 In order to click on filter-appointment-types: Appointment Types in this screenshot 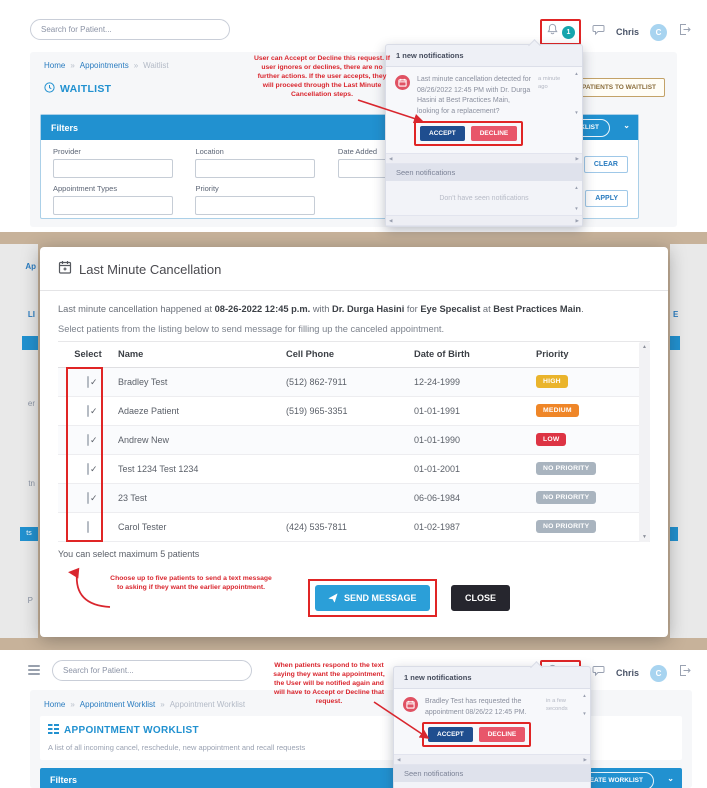, I will do `click(113, 199)`.